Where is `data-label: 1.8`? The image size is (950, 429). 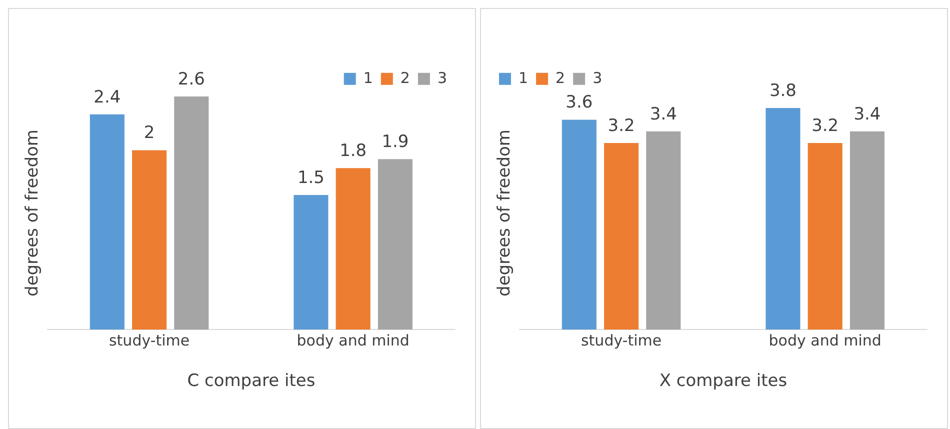
data-label: 1.8 is located at coordinates (353, 151).